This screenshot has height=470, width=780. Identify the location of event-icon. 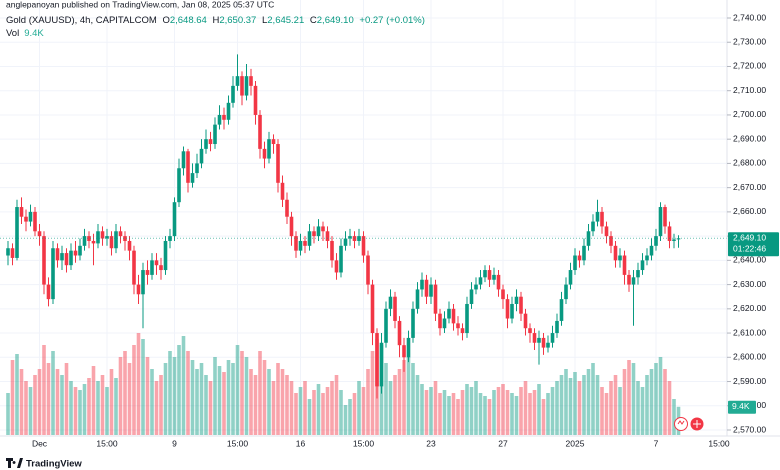
(681, 424).